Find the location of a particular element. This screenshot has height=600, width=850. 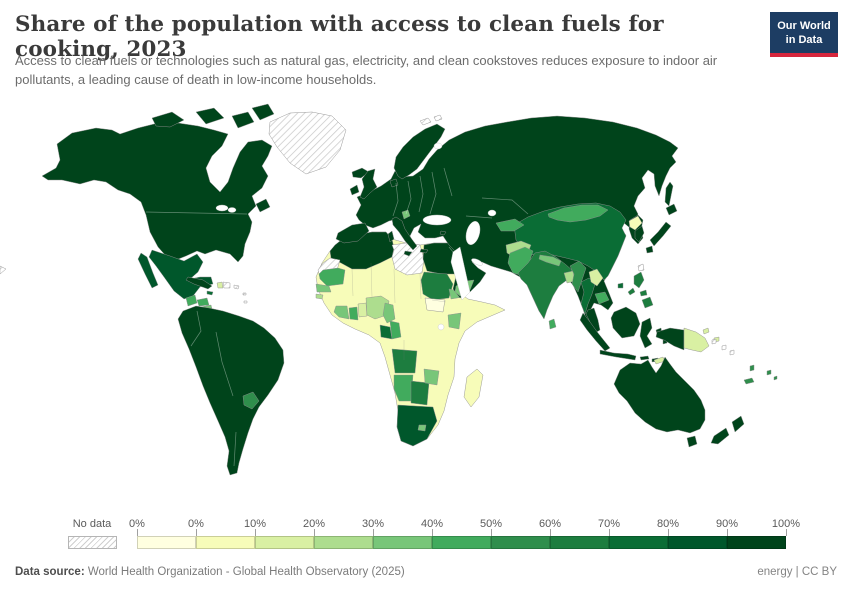

country-vanuatu is located at coordinates (752, 368).